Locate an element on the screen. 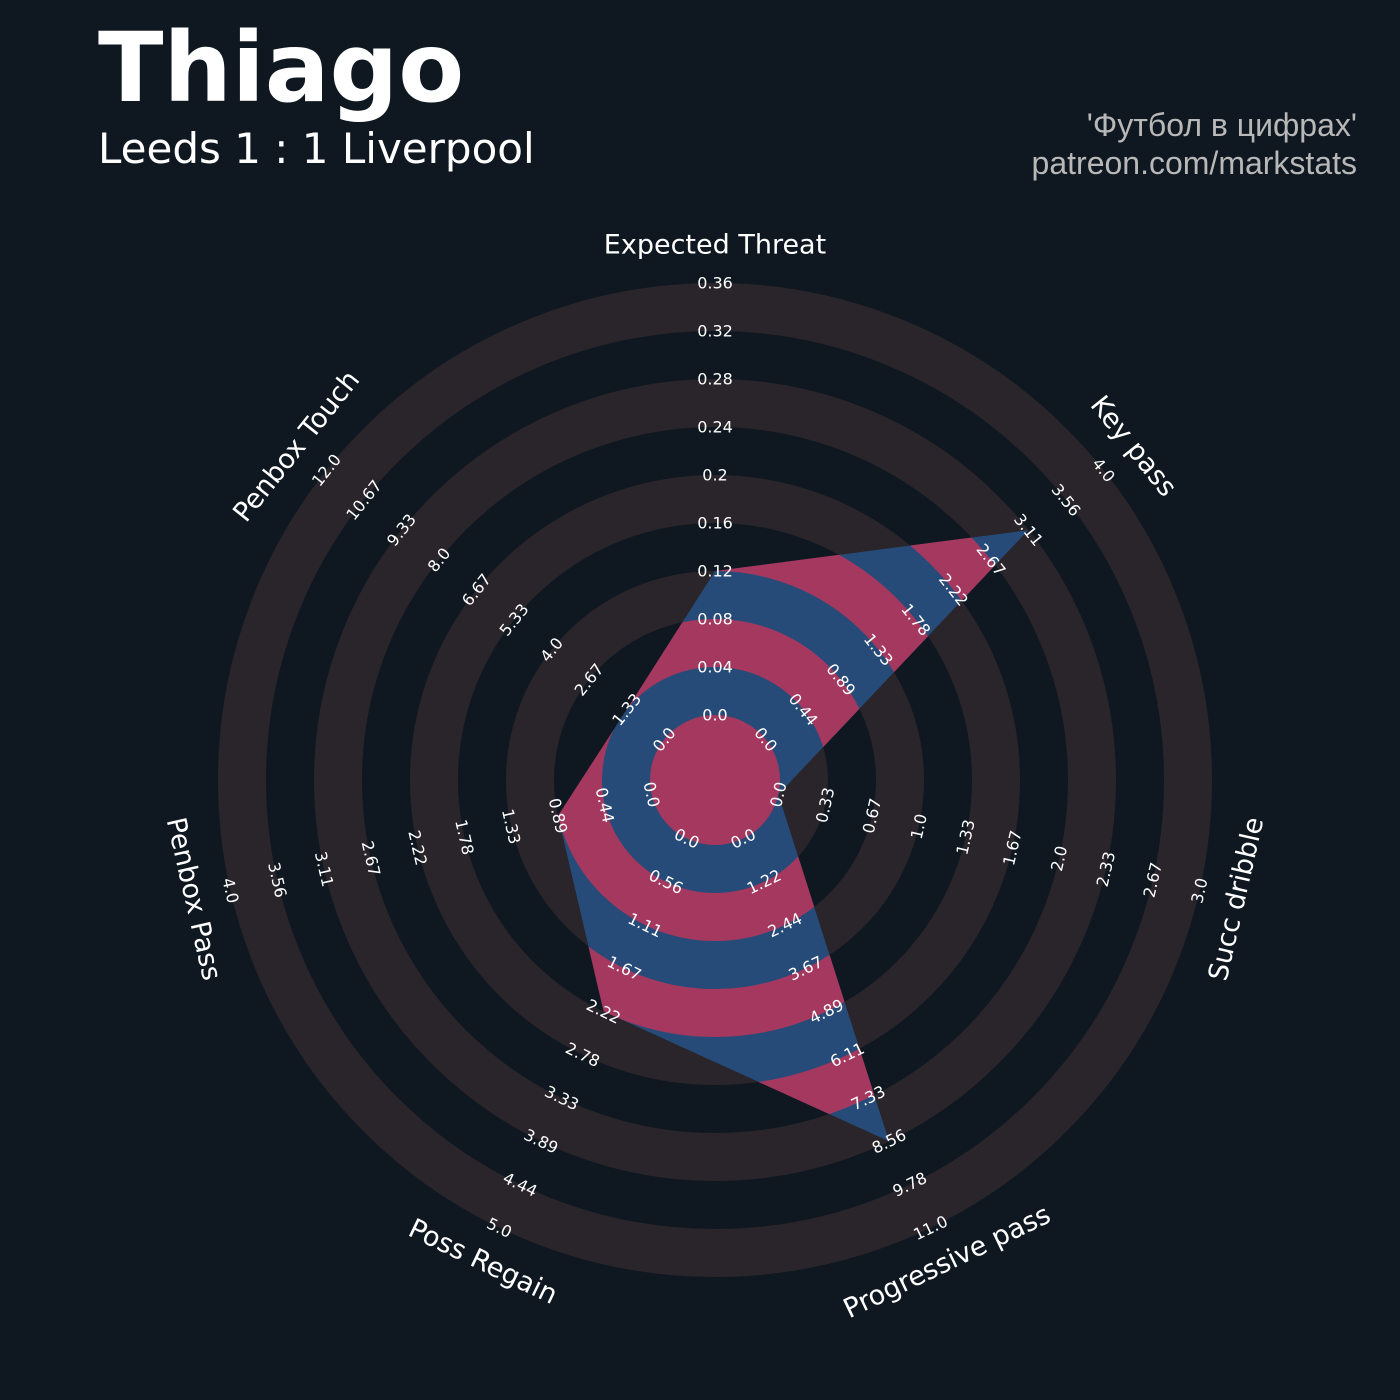  tick-label: 0.24 is located at coordinates (715, 427).